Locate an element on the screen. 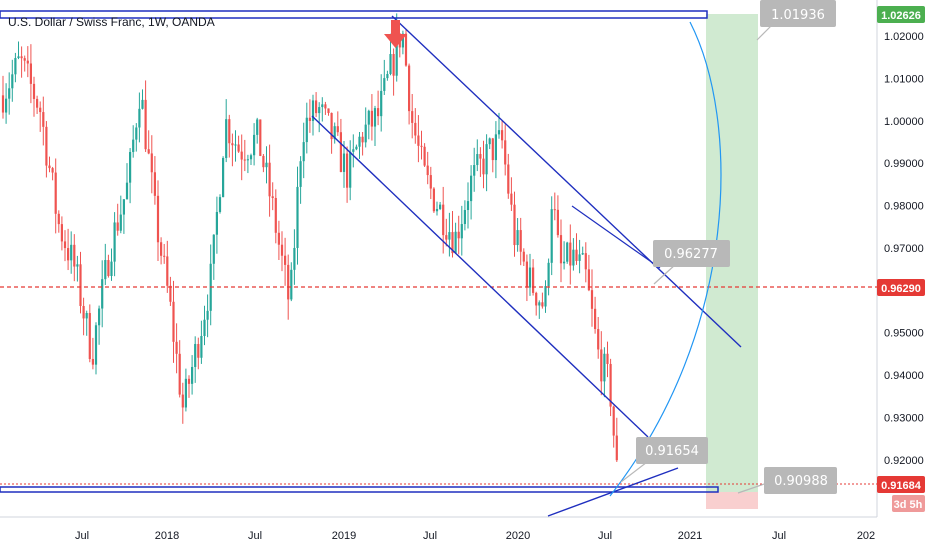 Image resolution: width=932 pixels, height=550 pixels. callout-mid: 0.96277 is located at coordinates (691, 253).